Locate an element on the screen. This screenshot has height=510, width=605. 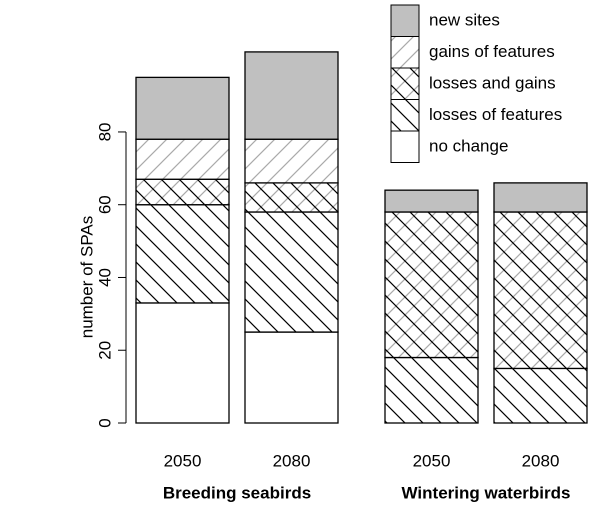
y-axis-label: number of SPAs is located at coordinates (86, 277).